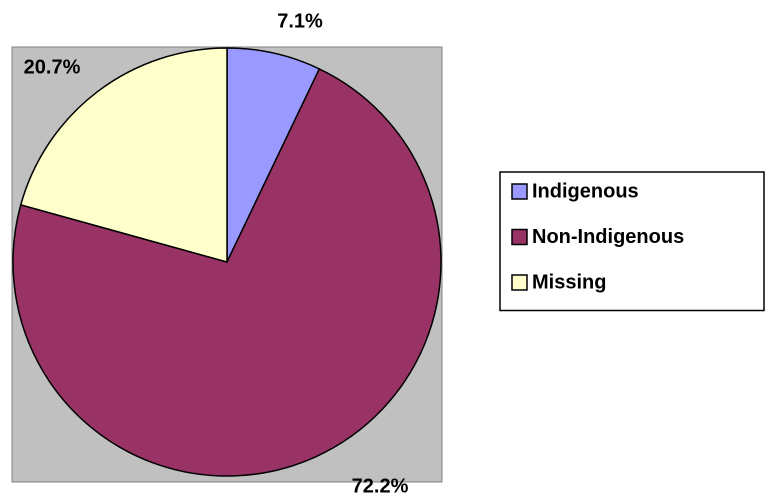 Image resolution: width=766 pixels, height=497 pixels. Describe the element at coordinates (380, 486) in the screenshot. I see `data-label: 72.2%` at that location.